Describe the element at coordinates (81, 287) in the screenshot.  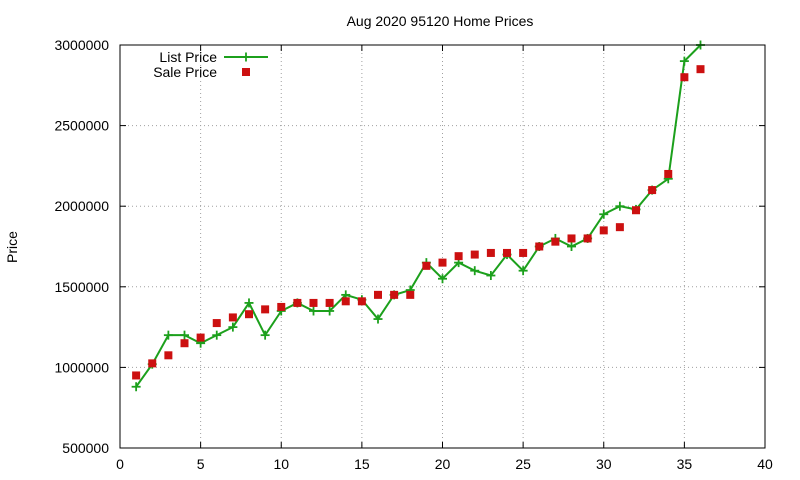
I see `y-tick-label: 1500000` at that location.